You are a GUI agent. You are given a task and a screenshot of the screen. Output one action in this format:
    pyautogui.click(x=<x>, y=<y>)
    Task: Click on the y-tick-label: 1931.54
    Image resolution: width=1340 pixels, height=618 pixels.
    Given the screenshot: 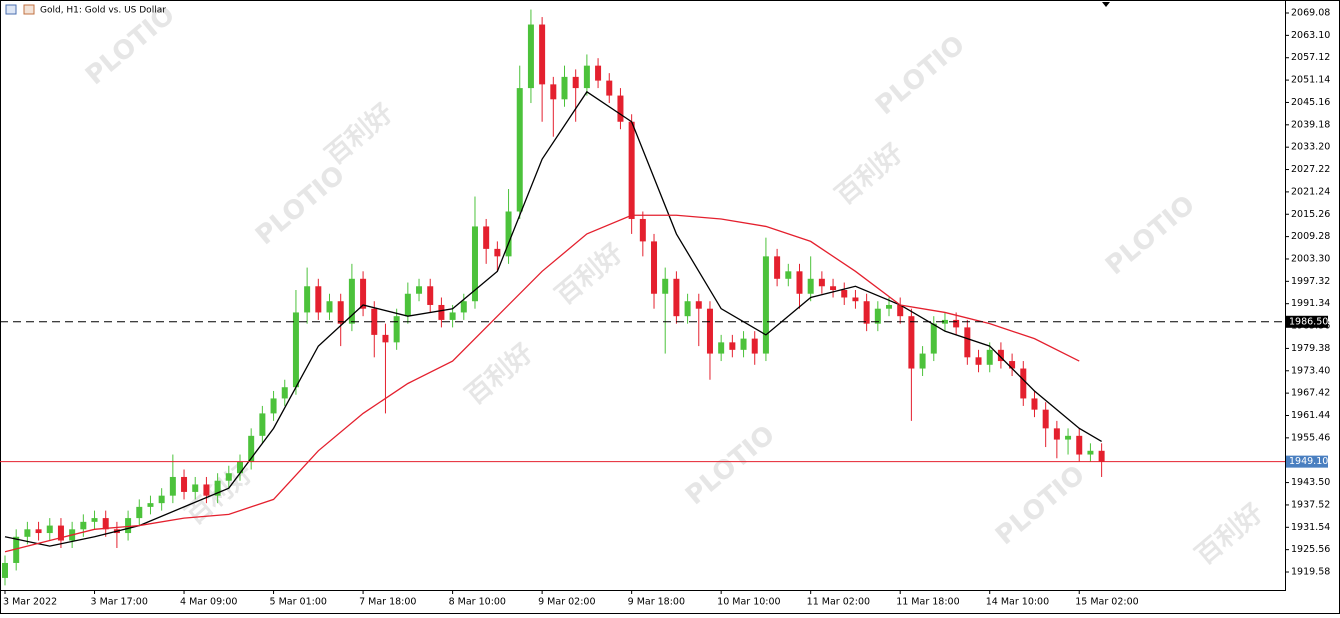 What is the action you would take?
    pyautogui.click(x=1310, y=527)
    